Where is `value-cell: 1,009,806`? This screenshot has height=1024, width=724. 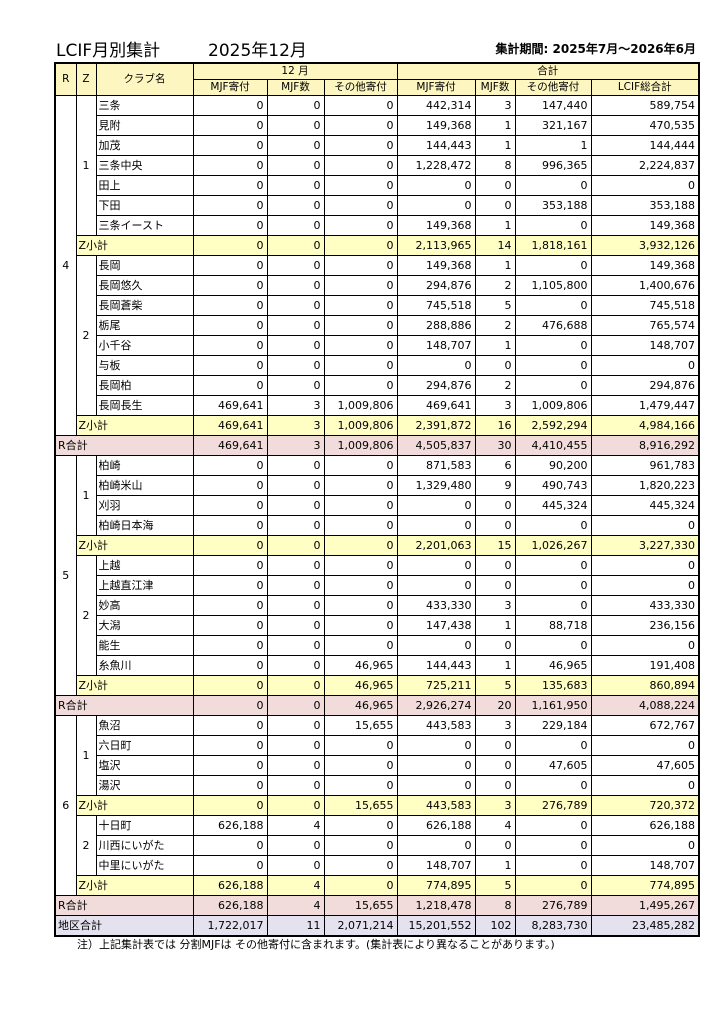
value-cell: 1,009,806 is located at coordinates (360, 425).